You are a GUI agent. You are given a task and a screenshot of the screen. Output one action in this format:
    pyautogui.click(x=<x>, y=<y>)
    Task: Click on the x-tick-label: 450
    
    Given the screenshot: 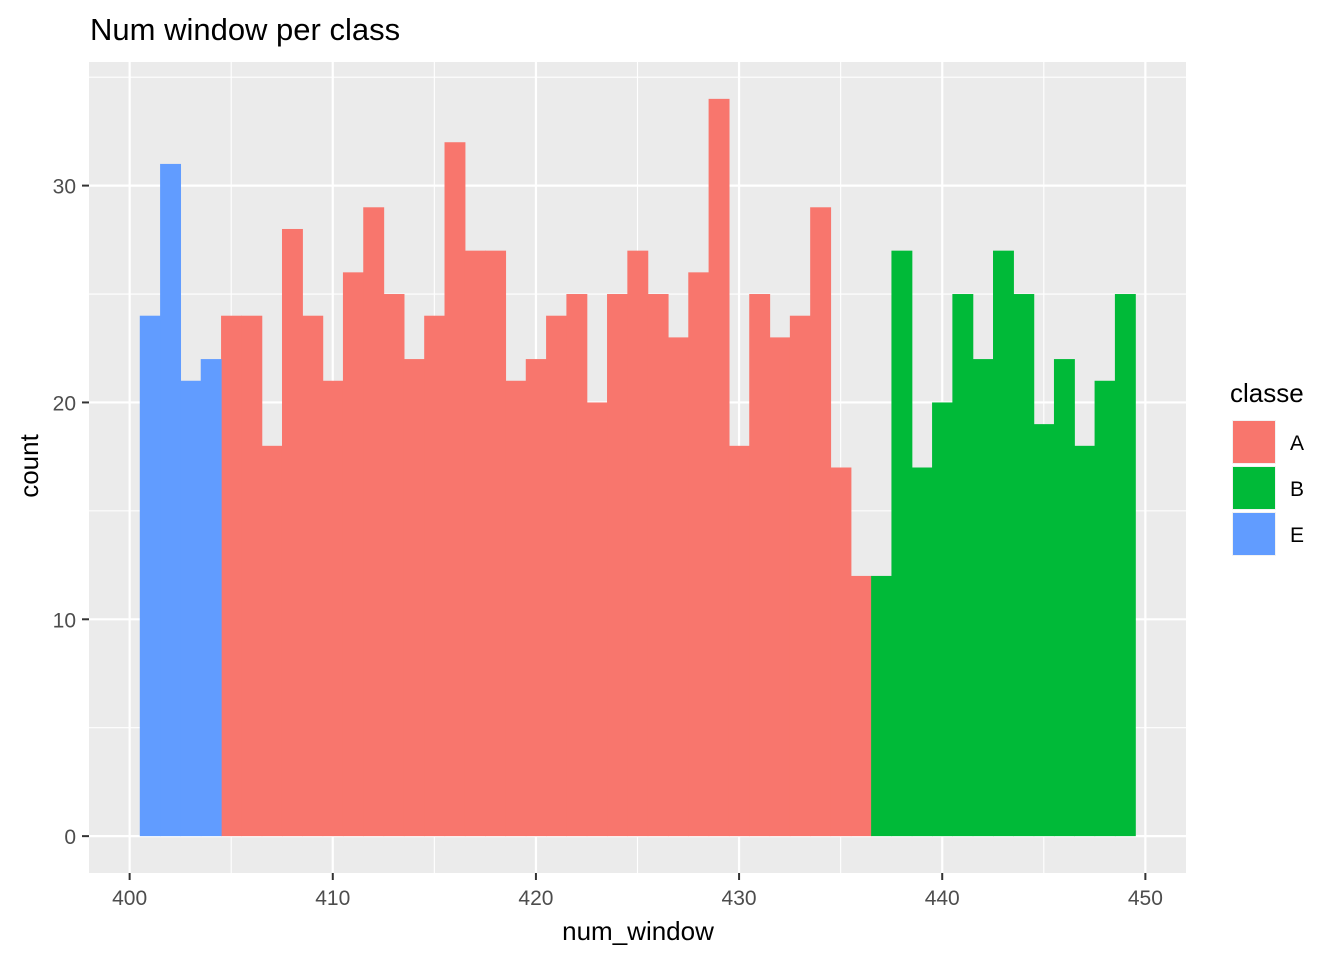 What is the action you would take?
    pyautogui.click(x=1145, y=898)
    